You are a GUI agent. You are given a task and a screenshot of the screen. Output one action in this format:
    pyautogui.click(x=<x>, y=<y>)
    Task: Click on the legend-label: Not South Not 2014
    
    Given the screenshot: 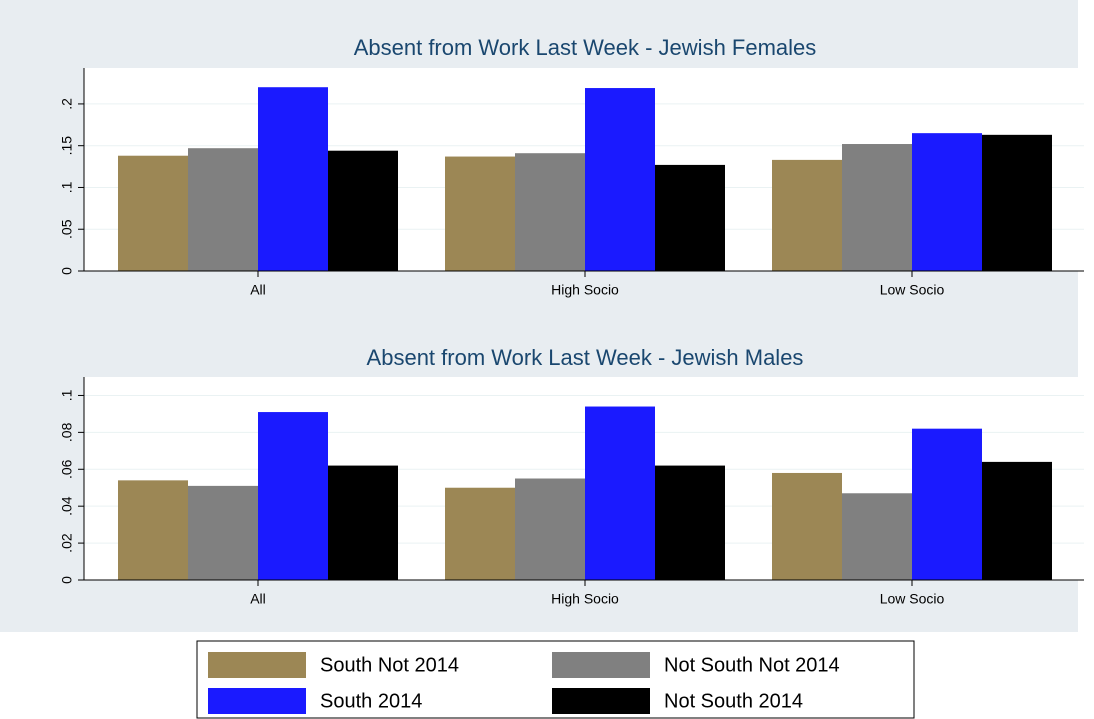 What is the action you would take?
    pyautogui.click(x=752, y=665)
    